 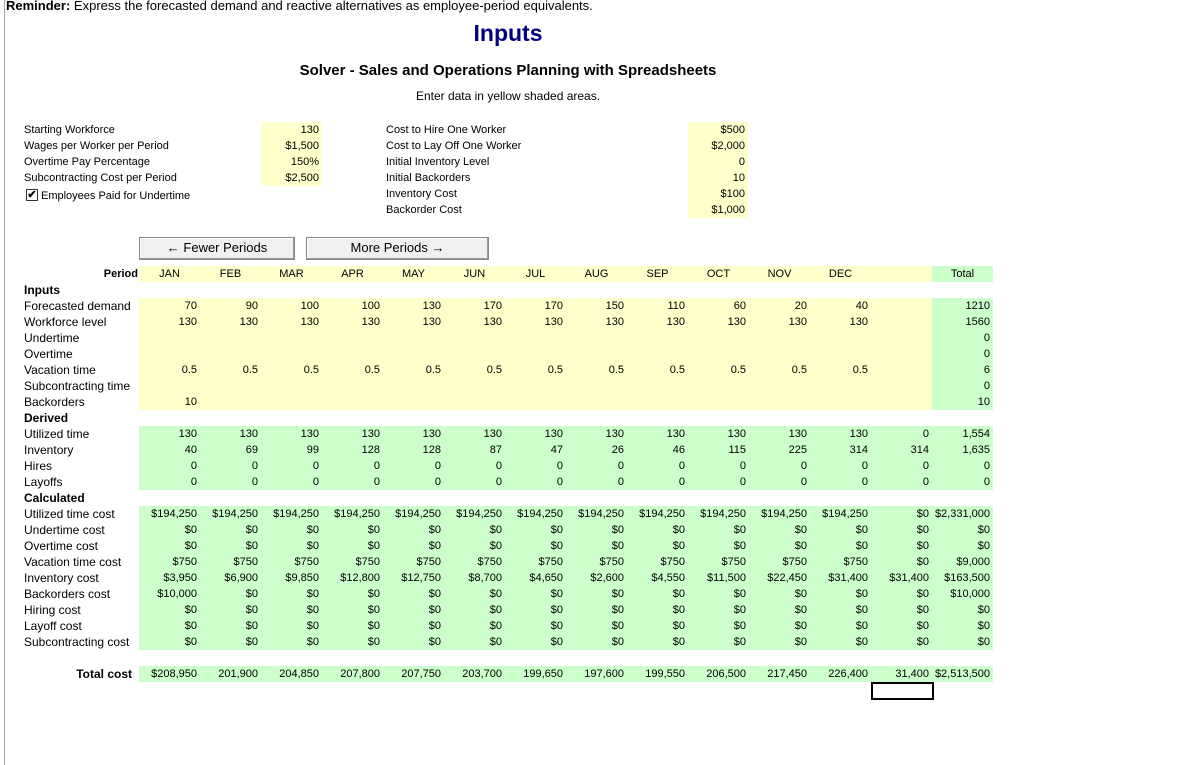 What do you see at coordinates (87, 162) in the screenshot?
I see `param-label: Overtime Pay Percentage` at bounding box center [87, 162].